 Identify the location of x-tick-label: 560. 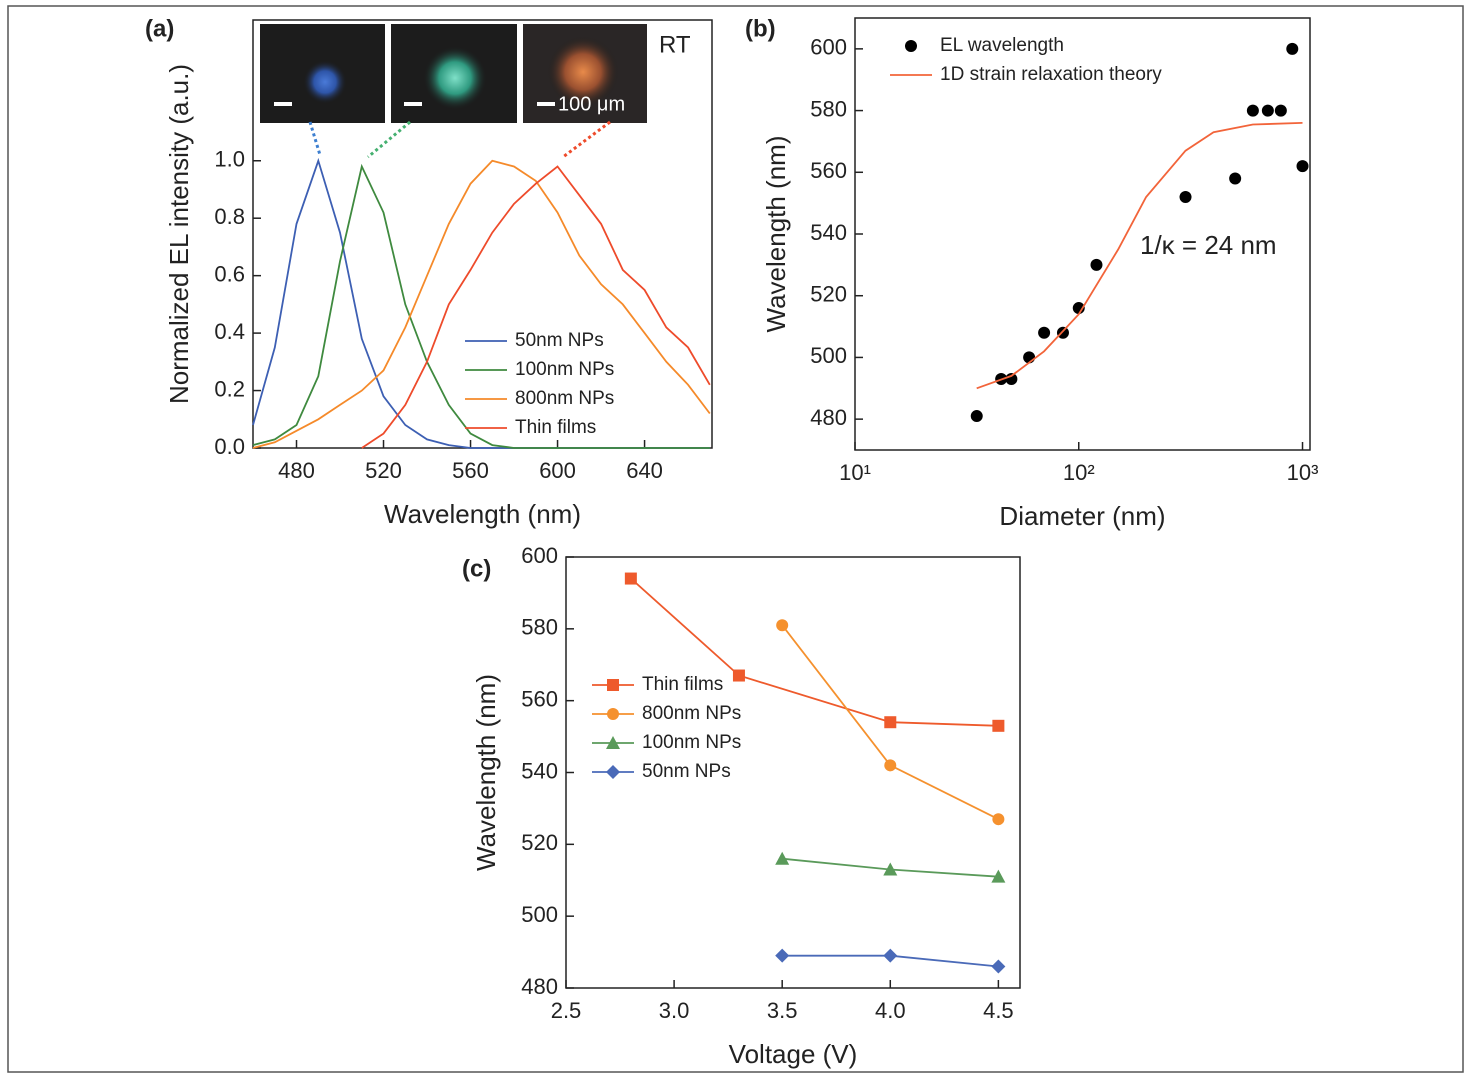
(470, 470).